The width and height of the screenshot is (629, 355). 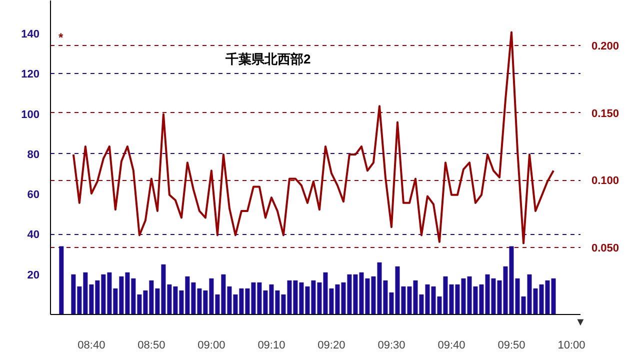 What do you see at coordinates (606, 181) in the screenshot?
I see `y2-tick-label: 0.100` at bounding box center [606, 181].